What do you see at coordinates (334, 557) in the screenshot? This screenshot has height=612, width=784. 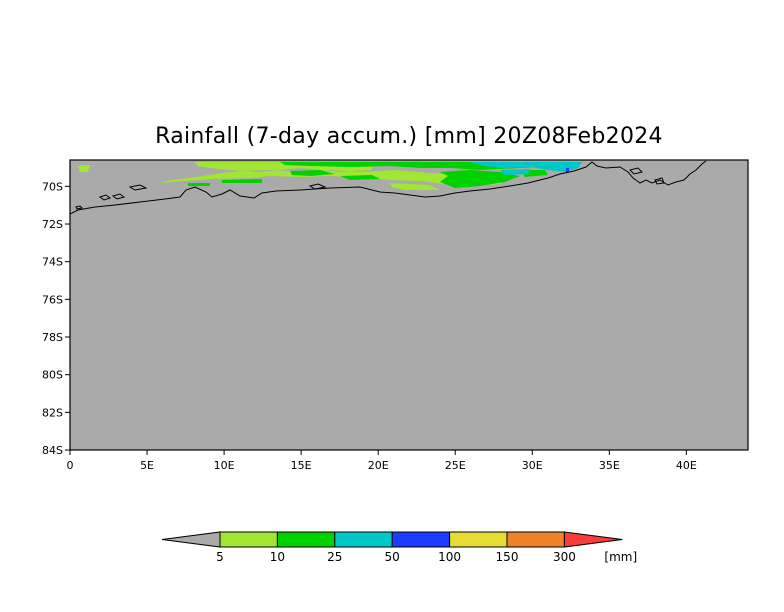 I see `colorbar-level-label: 25` at bounding box center [334, 557].